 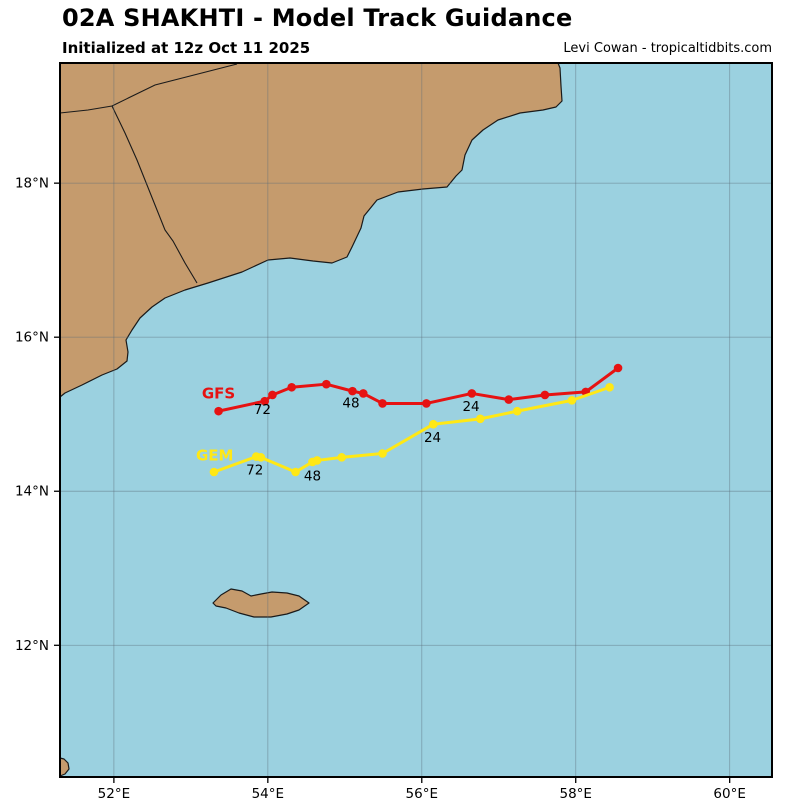 I want to click on gem-track: 72 48 24 GEM, so click(x=405, y=433).